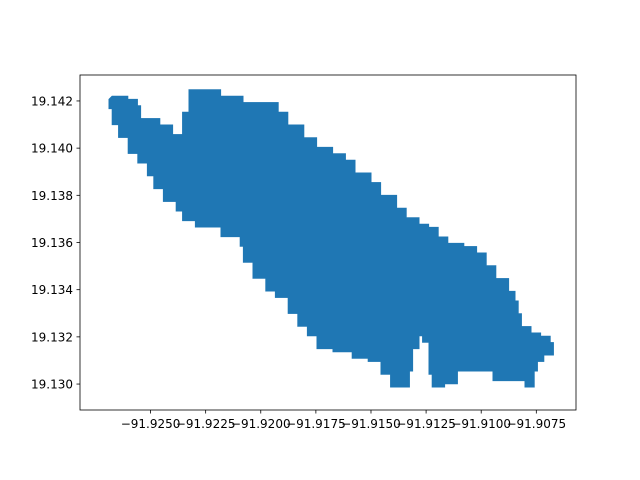  I want to click on y-tick-label: 19.140, so click(52, 149).